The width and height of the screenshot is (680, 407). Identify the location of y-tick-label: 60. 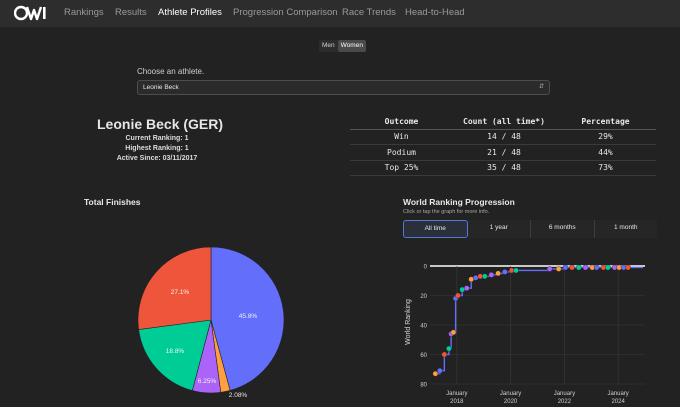
(423, 356).